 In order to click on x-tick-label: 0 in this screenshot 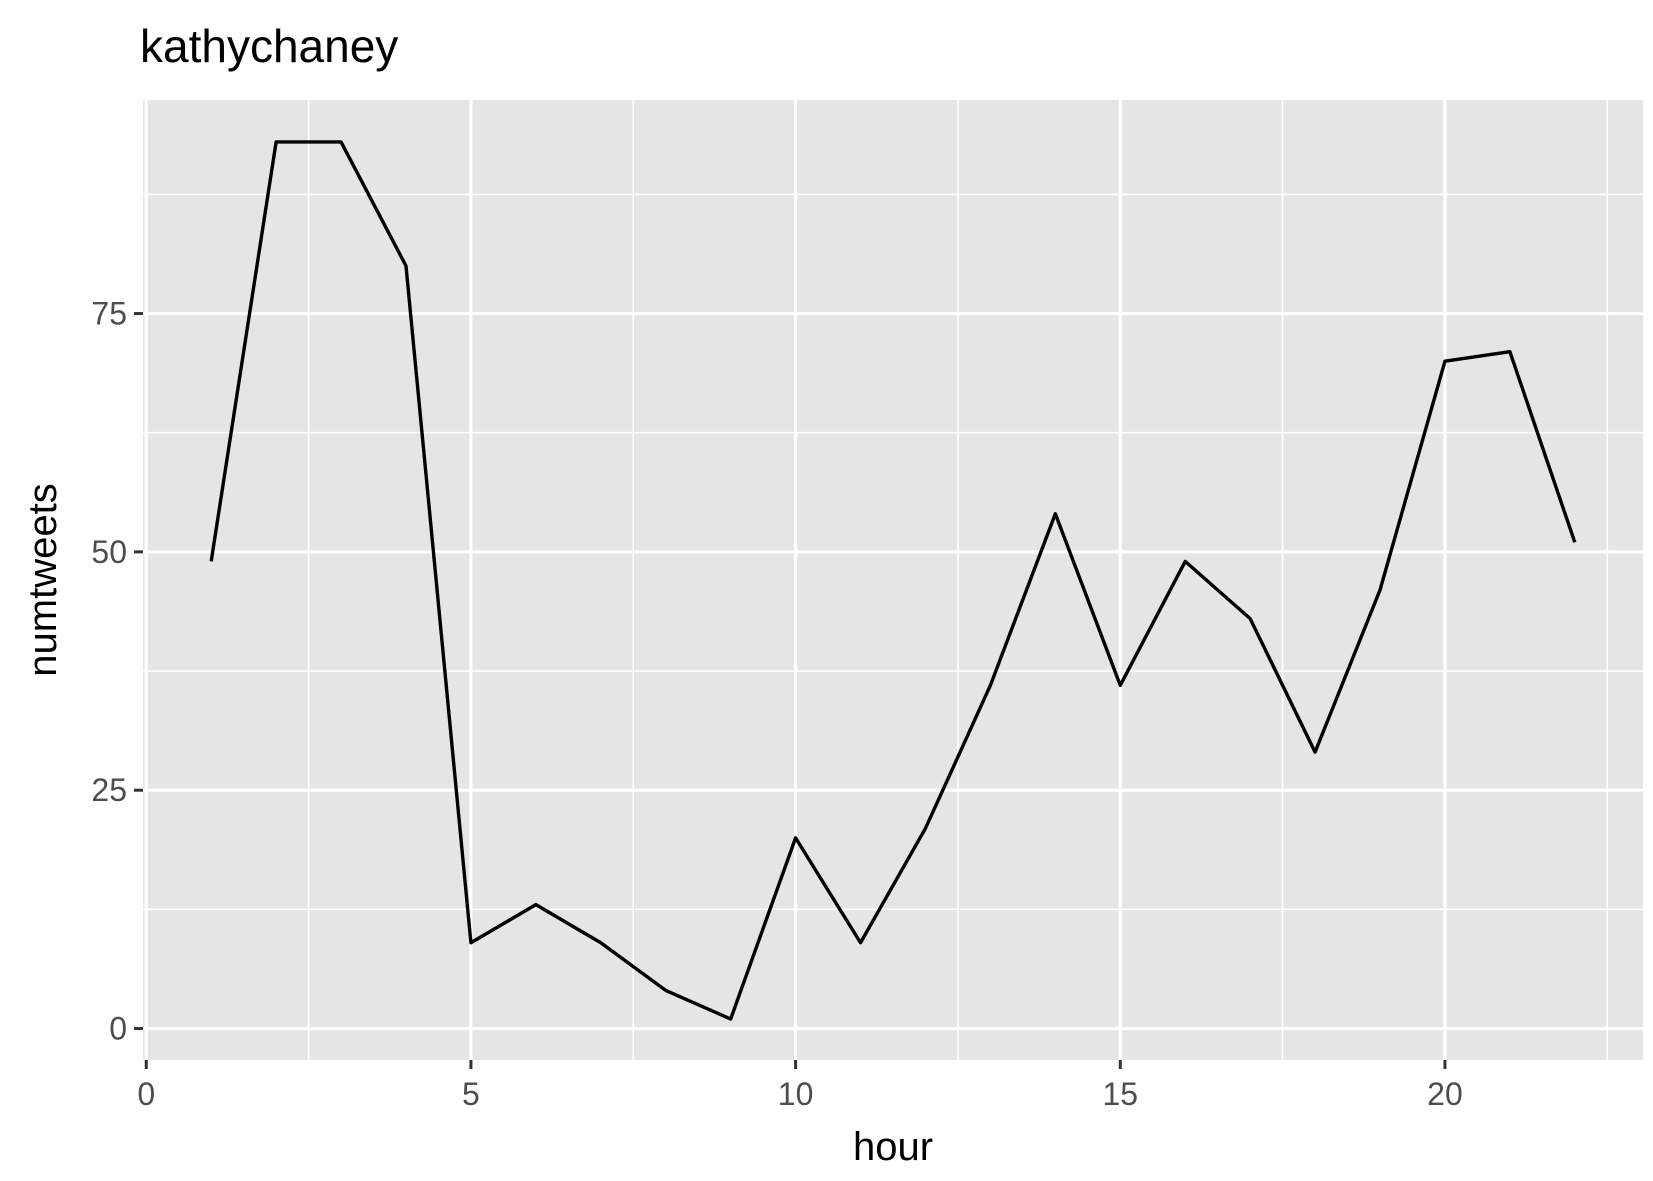, I will do `click(146, 1094)`.